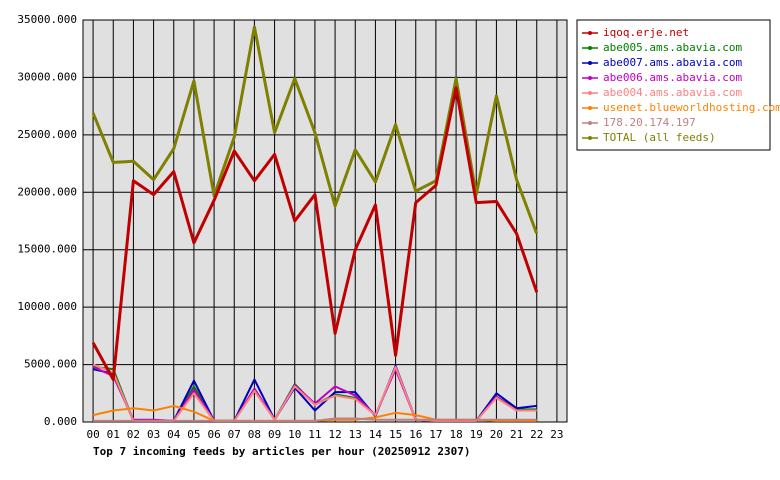 Image resolution: width=780 pixels, height=480 pixels. I want to click on x-tick-label: 03, so click(153, 434).